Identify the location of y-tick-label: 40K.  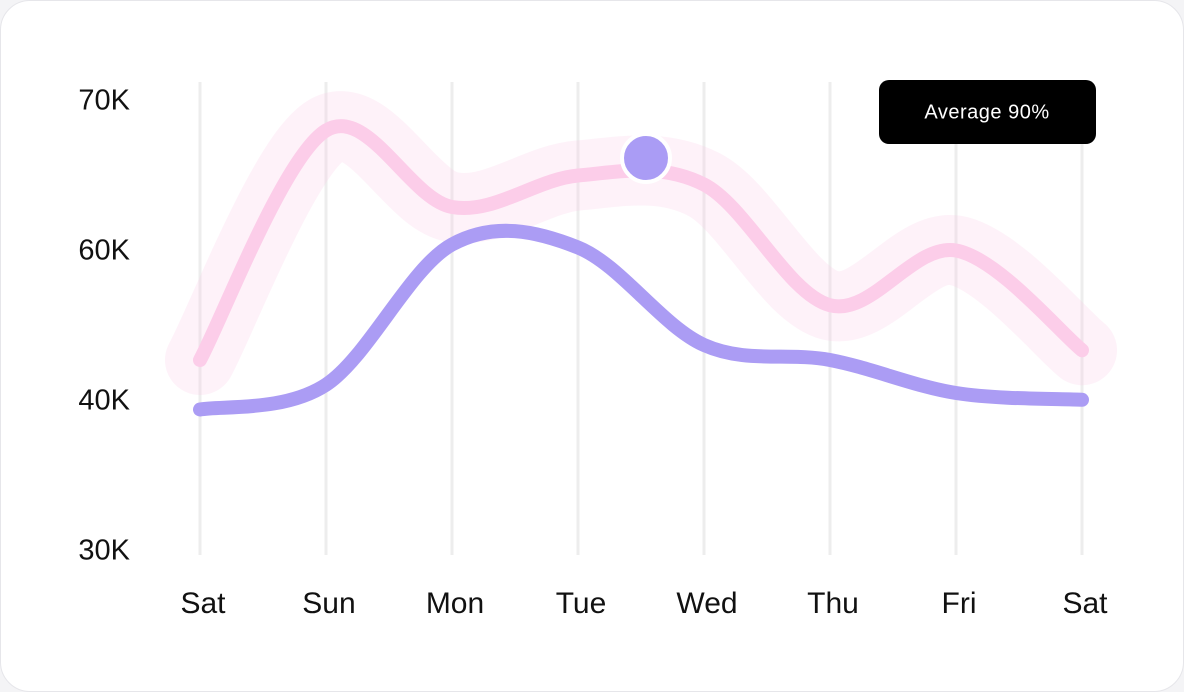
(104, 401).